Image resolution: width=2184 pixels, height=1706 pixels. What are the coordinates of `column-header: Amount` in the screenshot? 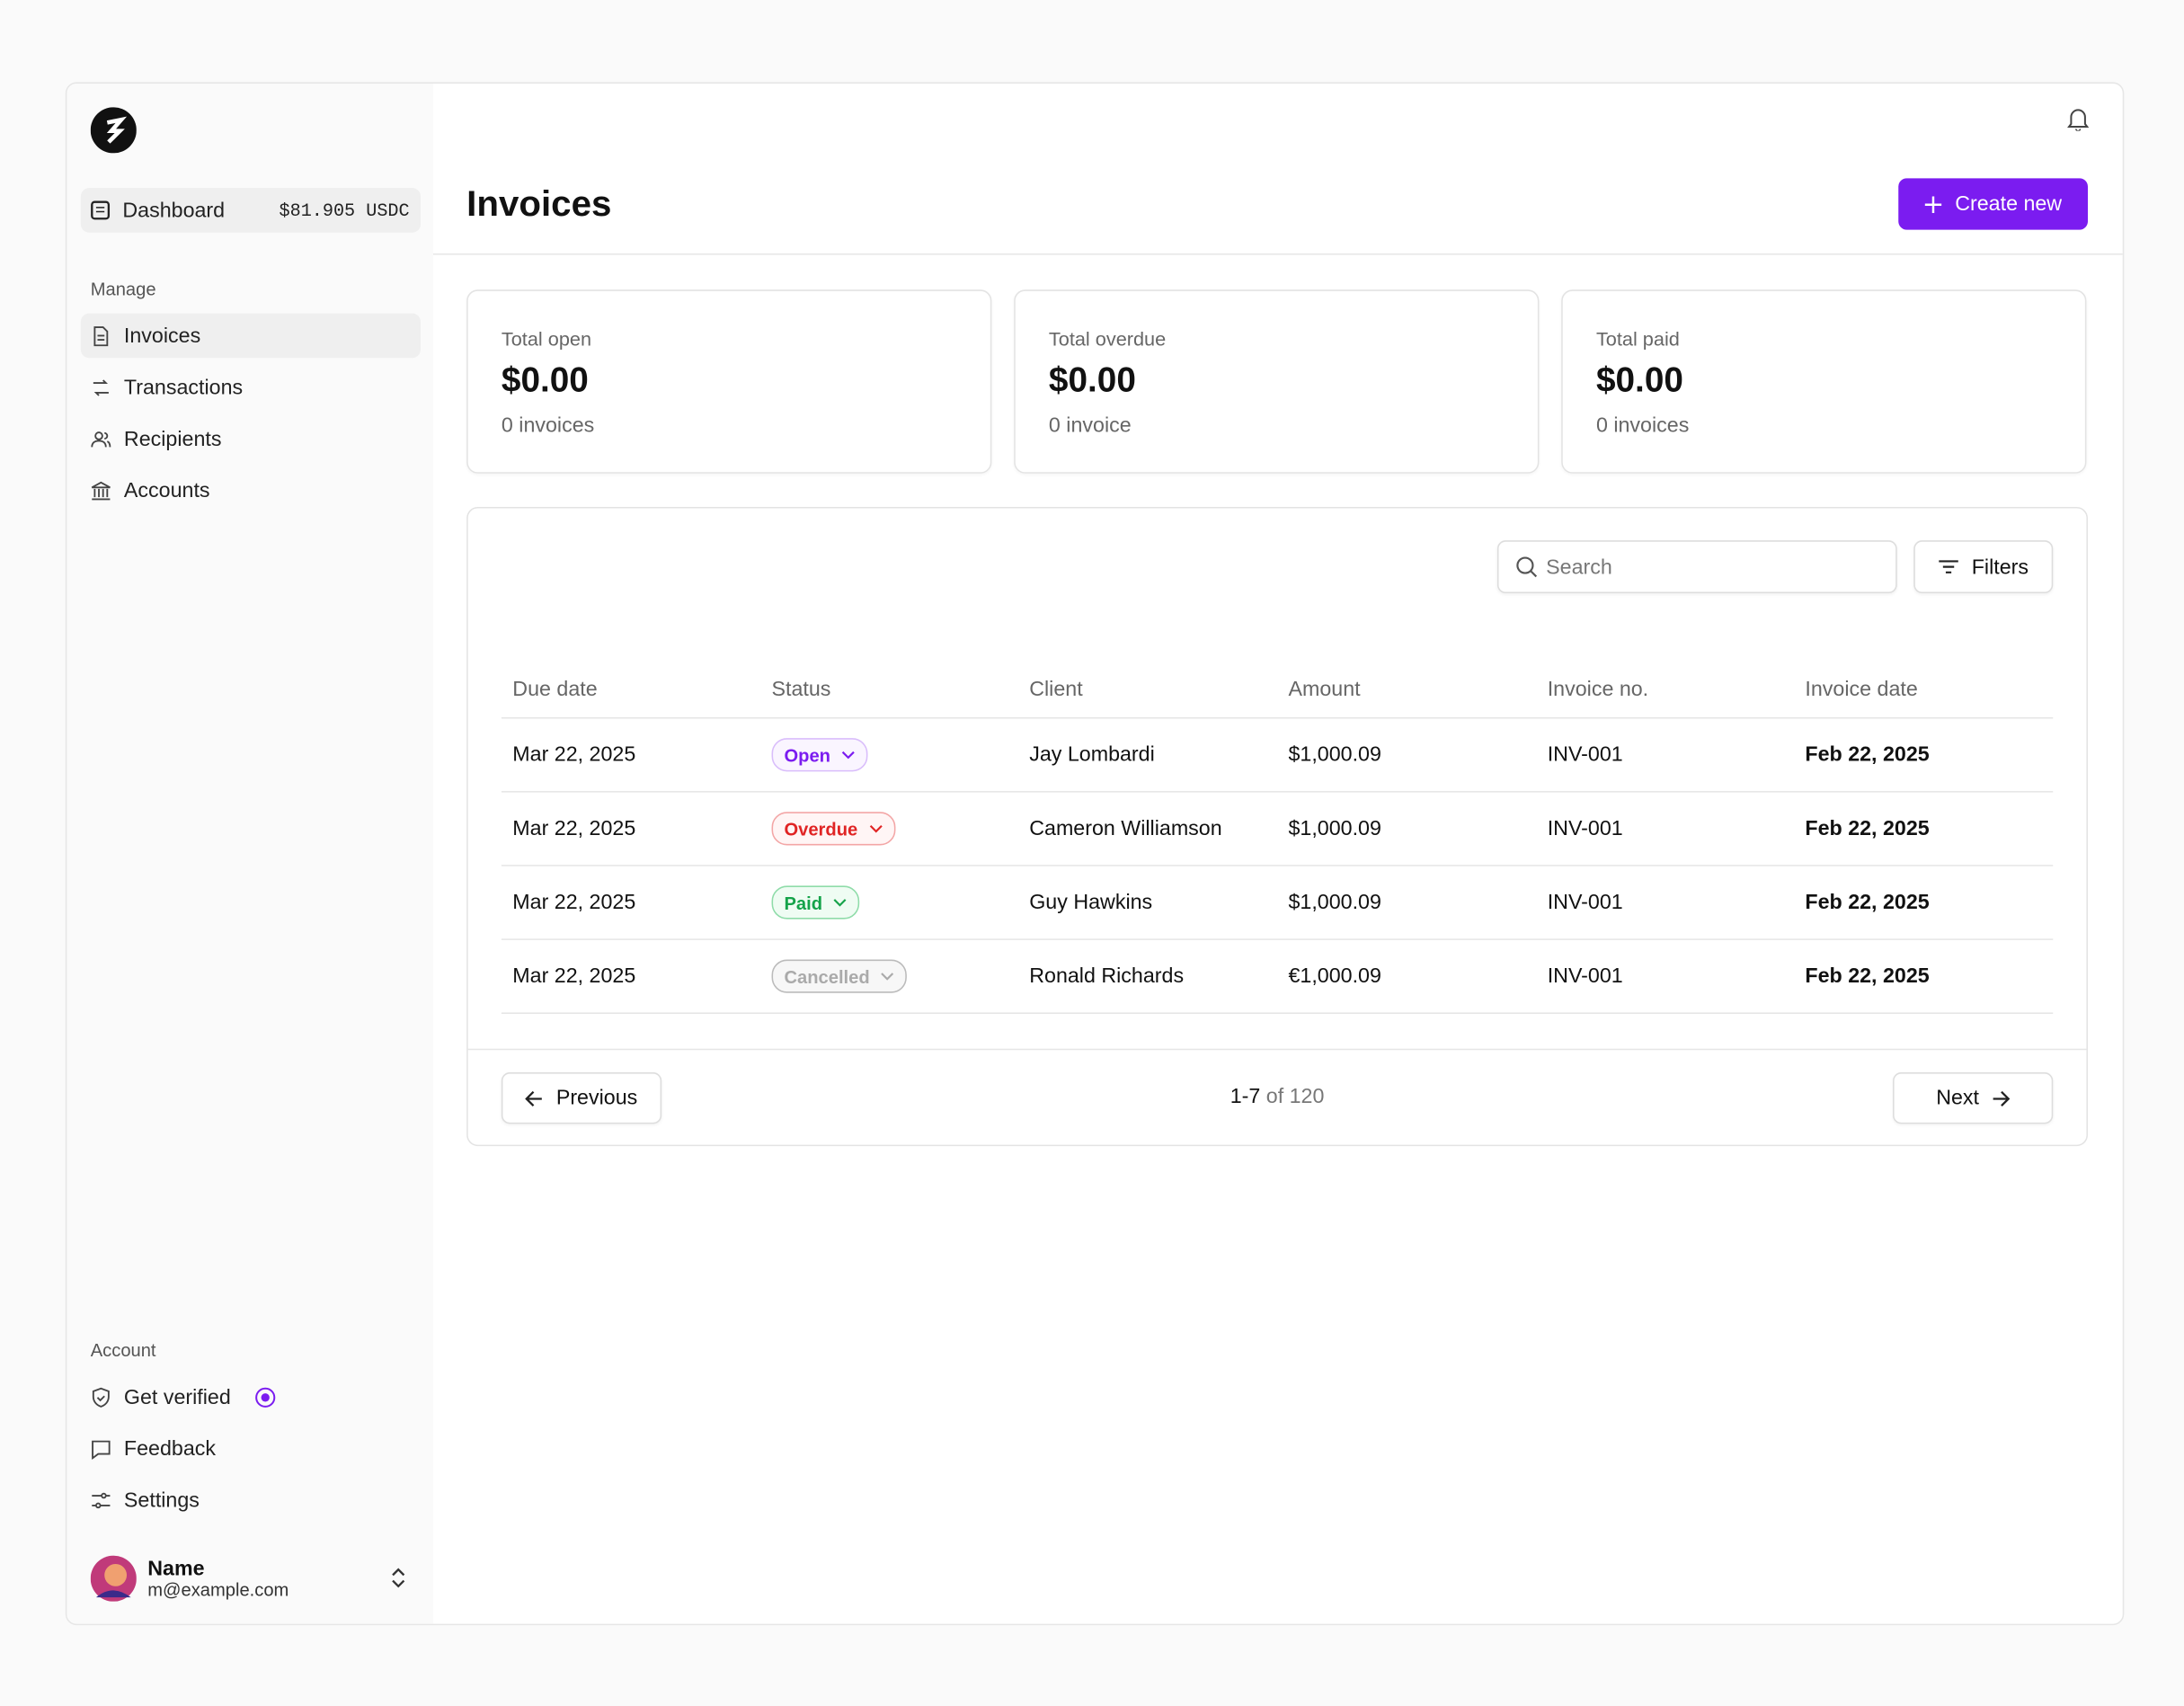 It's located at (1324, 690).